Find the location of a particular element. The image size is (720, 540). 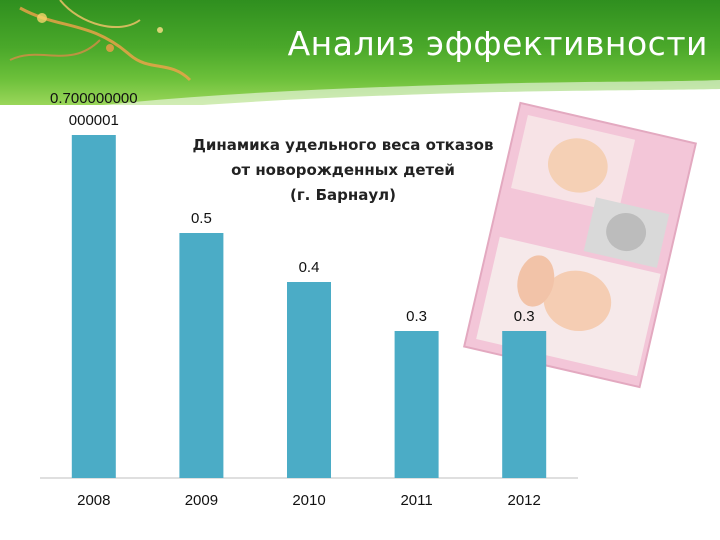

x-axis-ticks: 2008 2009 2010 2011 2012 is located at coordinates (309, 500).